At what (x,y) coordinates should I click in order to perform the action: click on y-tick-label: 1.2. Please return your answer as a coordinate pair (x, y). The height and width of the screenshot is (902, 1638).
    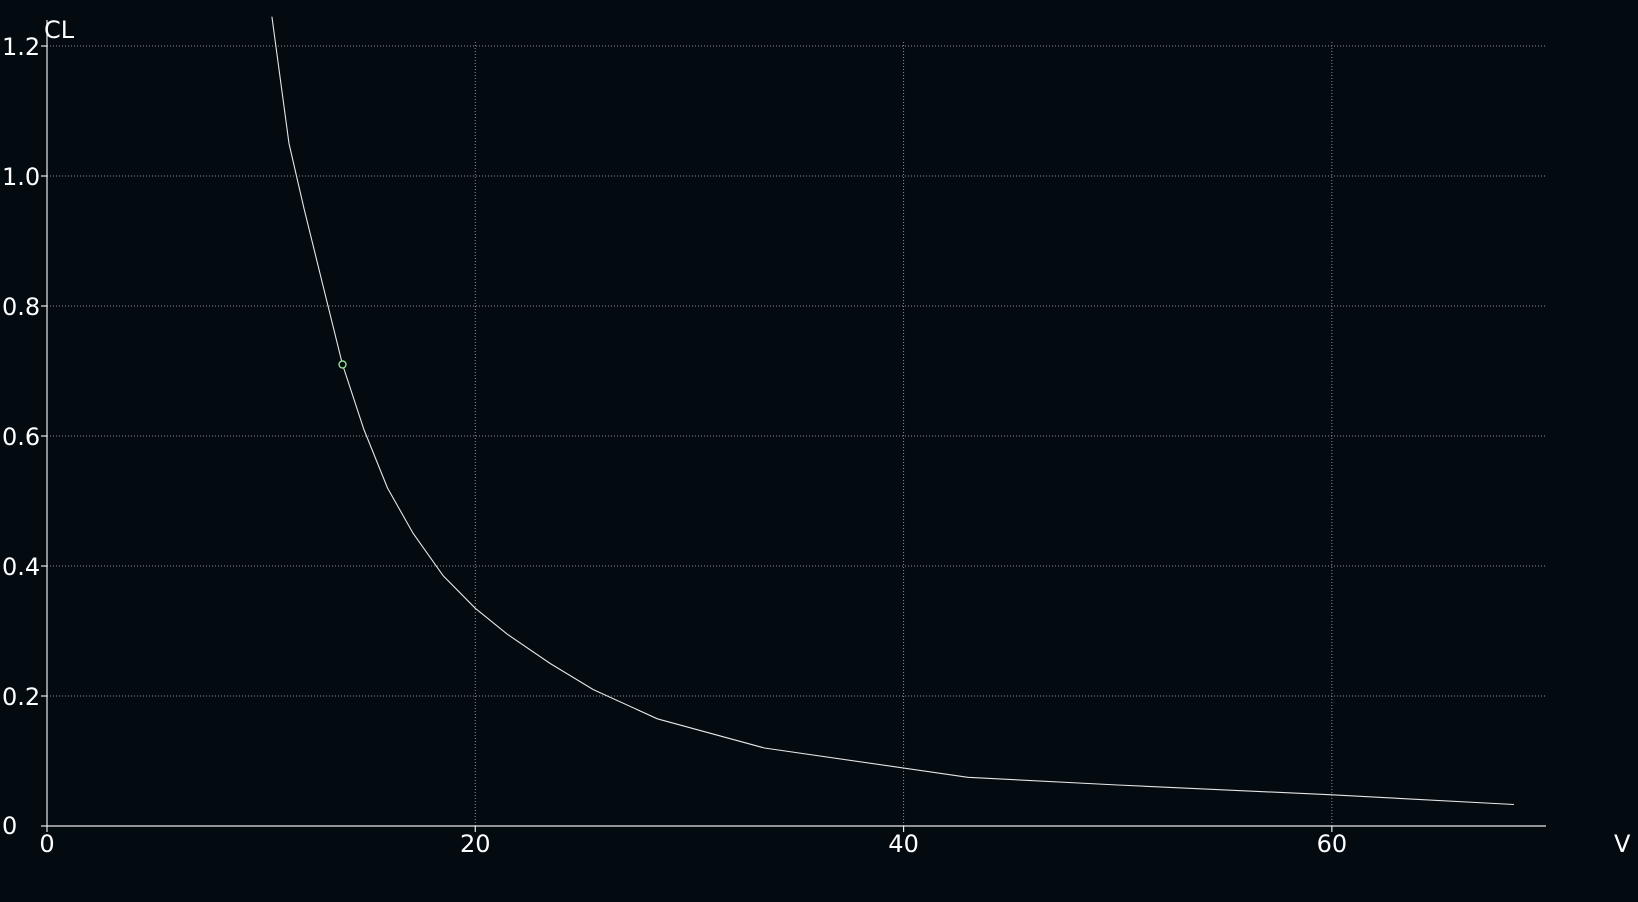
    Looking at the image, I should click on (21, 47).